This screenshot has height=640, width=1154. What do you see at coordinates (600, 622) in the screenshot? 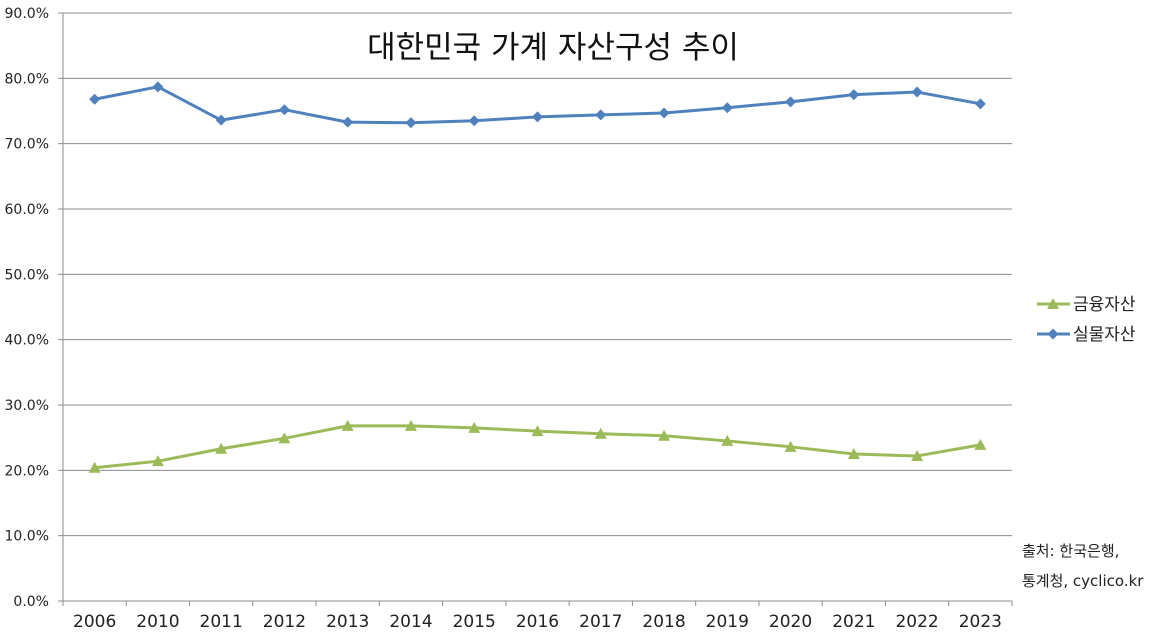
I see `x-tick-label: 2017` at bounding box center [600, 622].